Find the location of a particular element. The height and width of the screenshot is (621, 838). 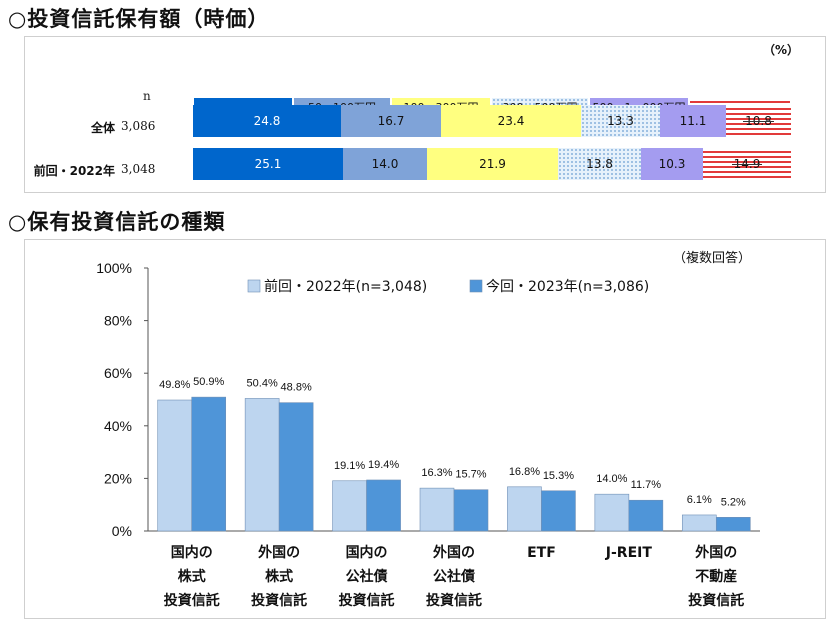

data-label: 16.3% is located at coordinates (436, 473).